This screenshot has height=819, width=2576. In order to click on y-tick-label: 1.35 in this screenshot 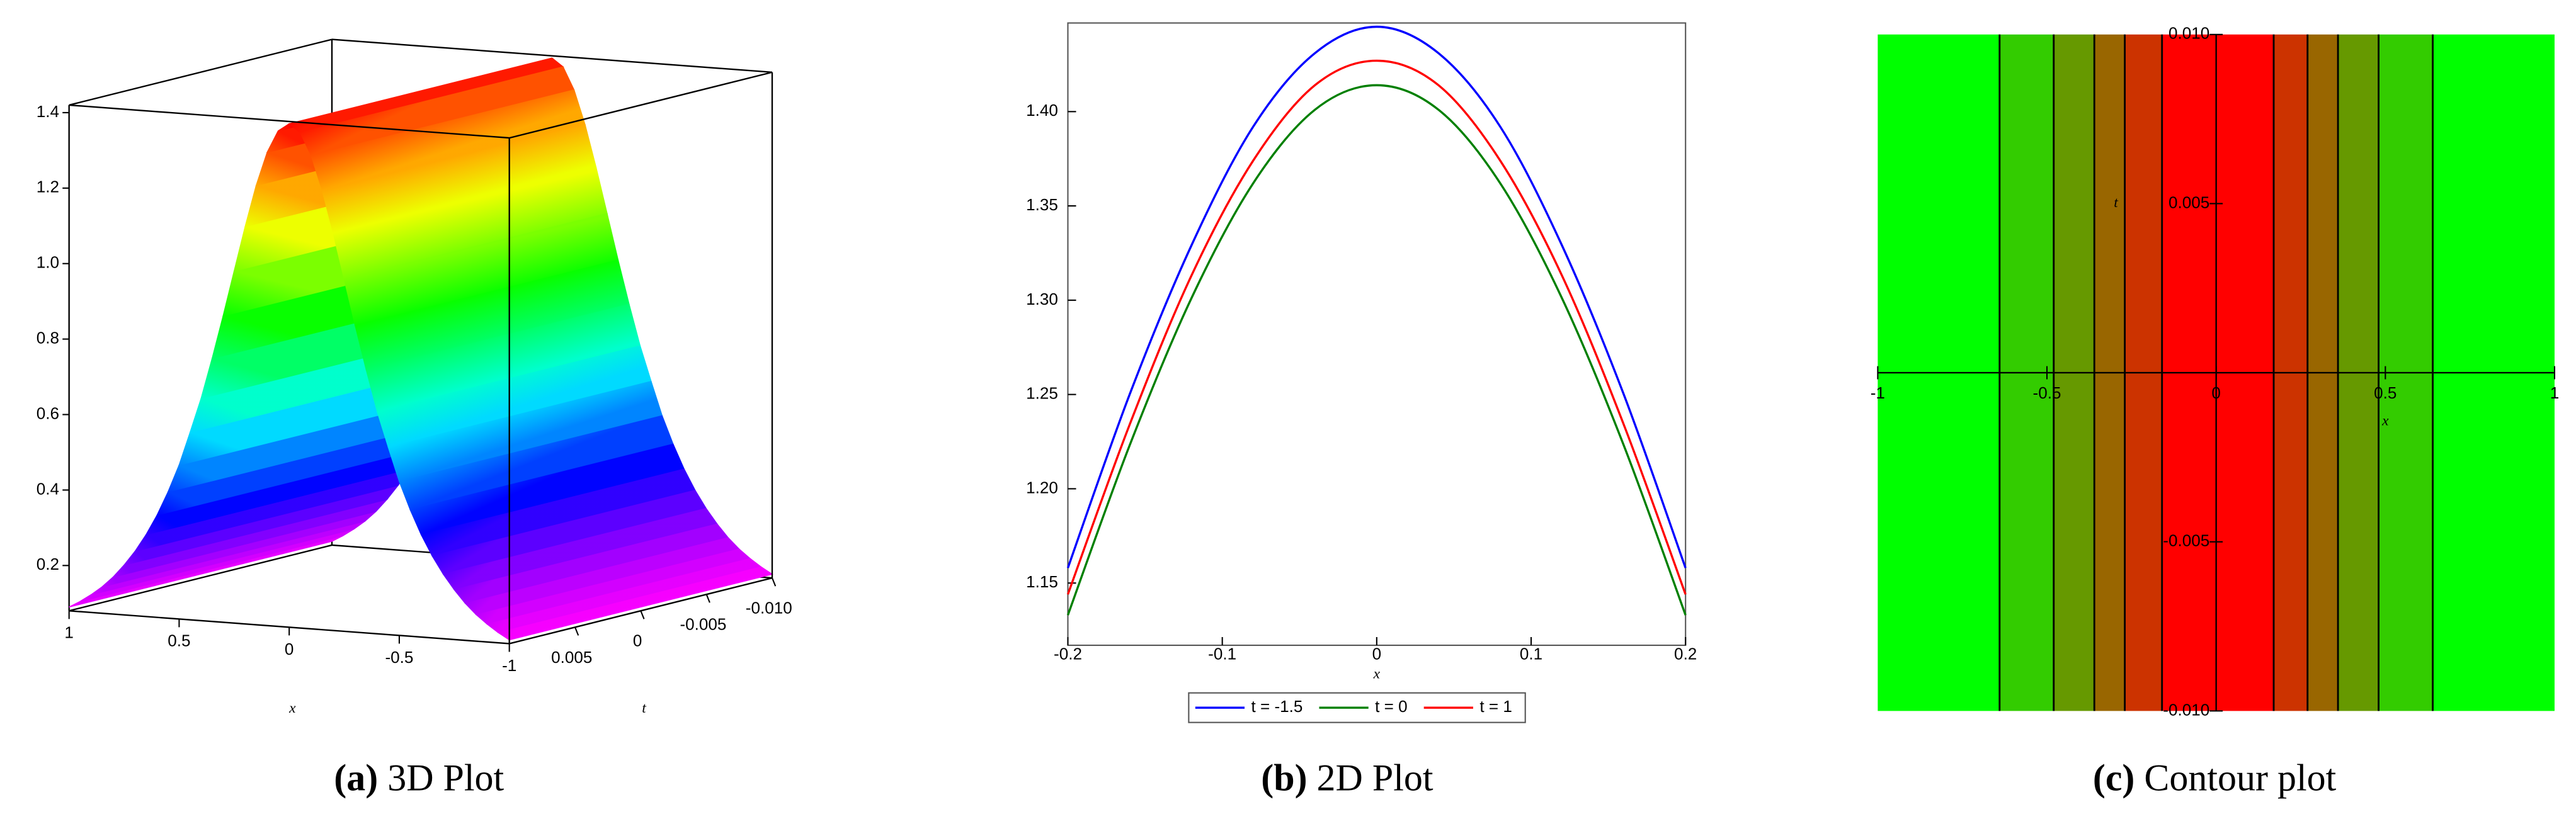, I will do `click(1042, 204)`.